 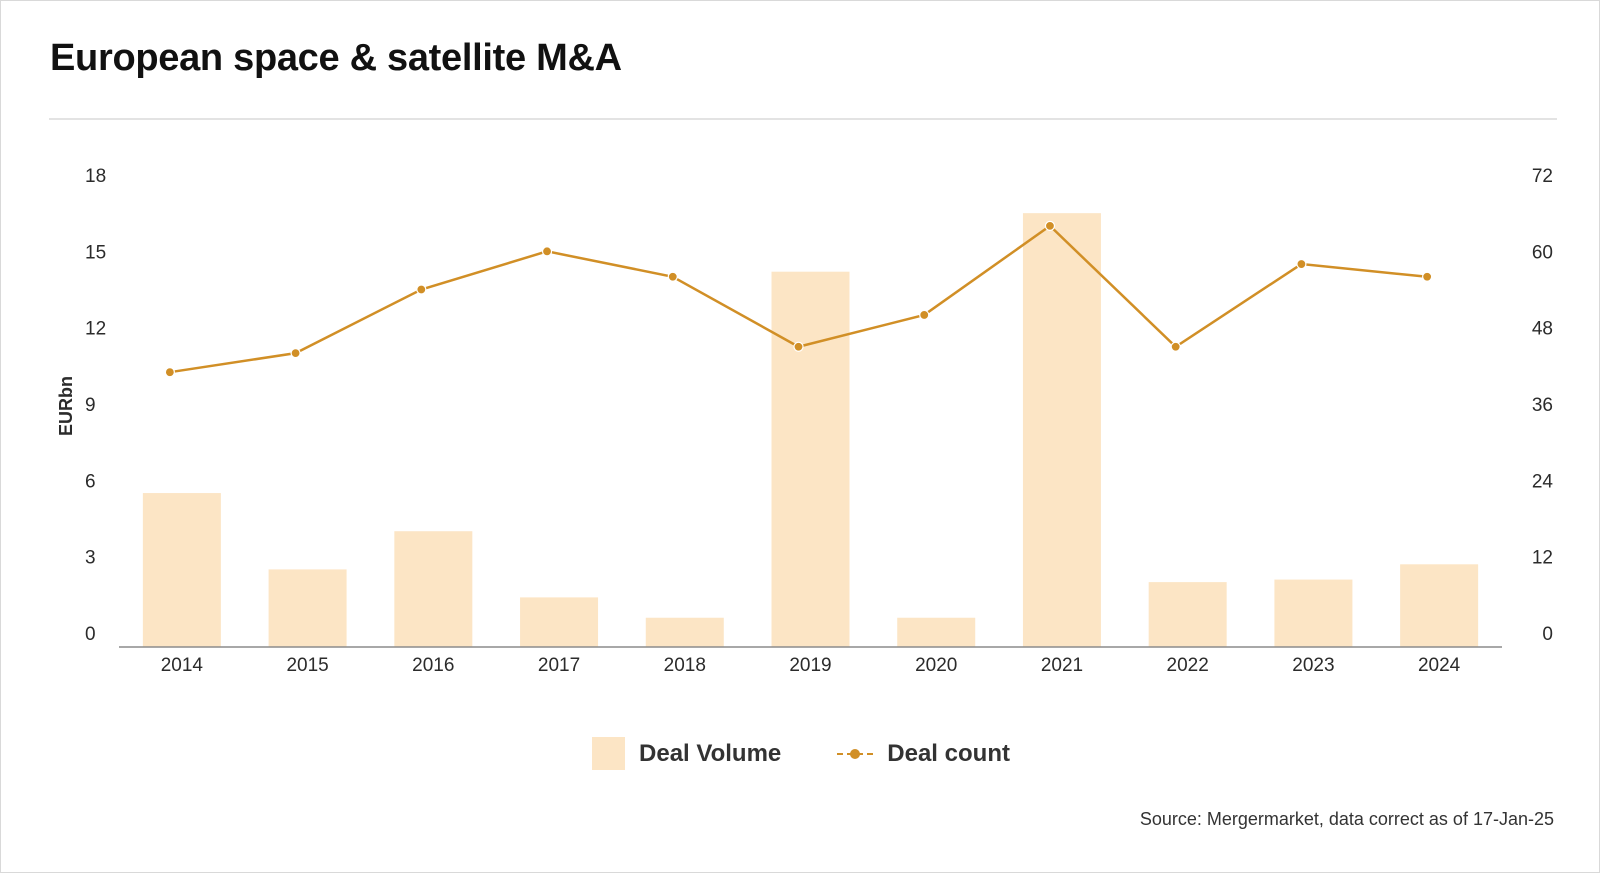 I want to click on right-tick-label: 0, so click(x=1547, y=634).